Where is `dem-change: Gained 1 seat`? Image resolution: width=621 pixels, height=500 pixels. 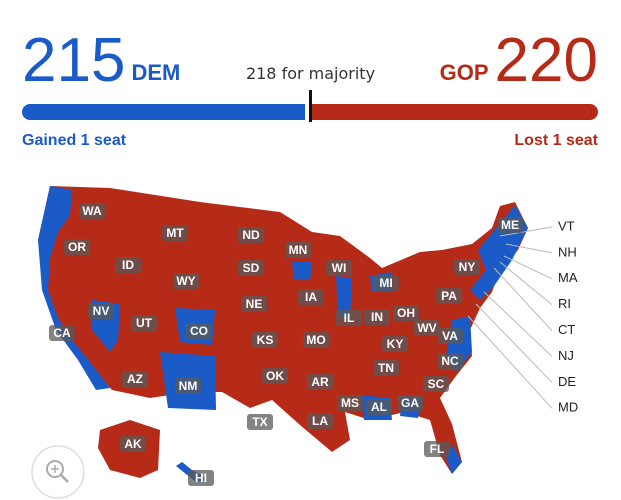
dem-change: Gained 1 seat is located at coordinates (74, 140).